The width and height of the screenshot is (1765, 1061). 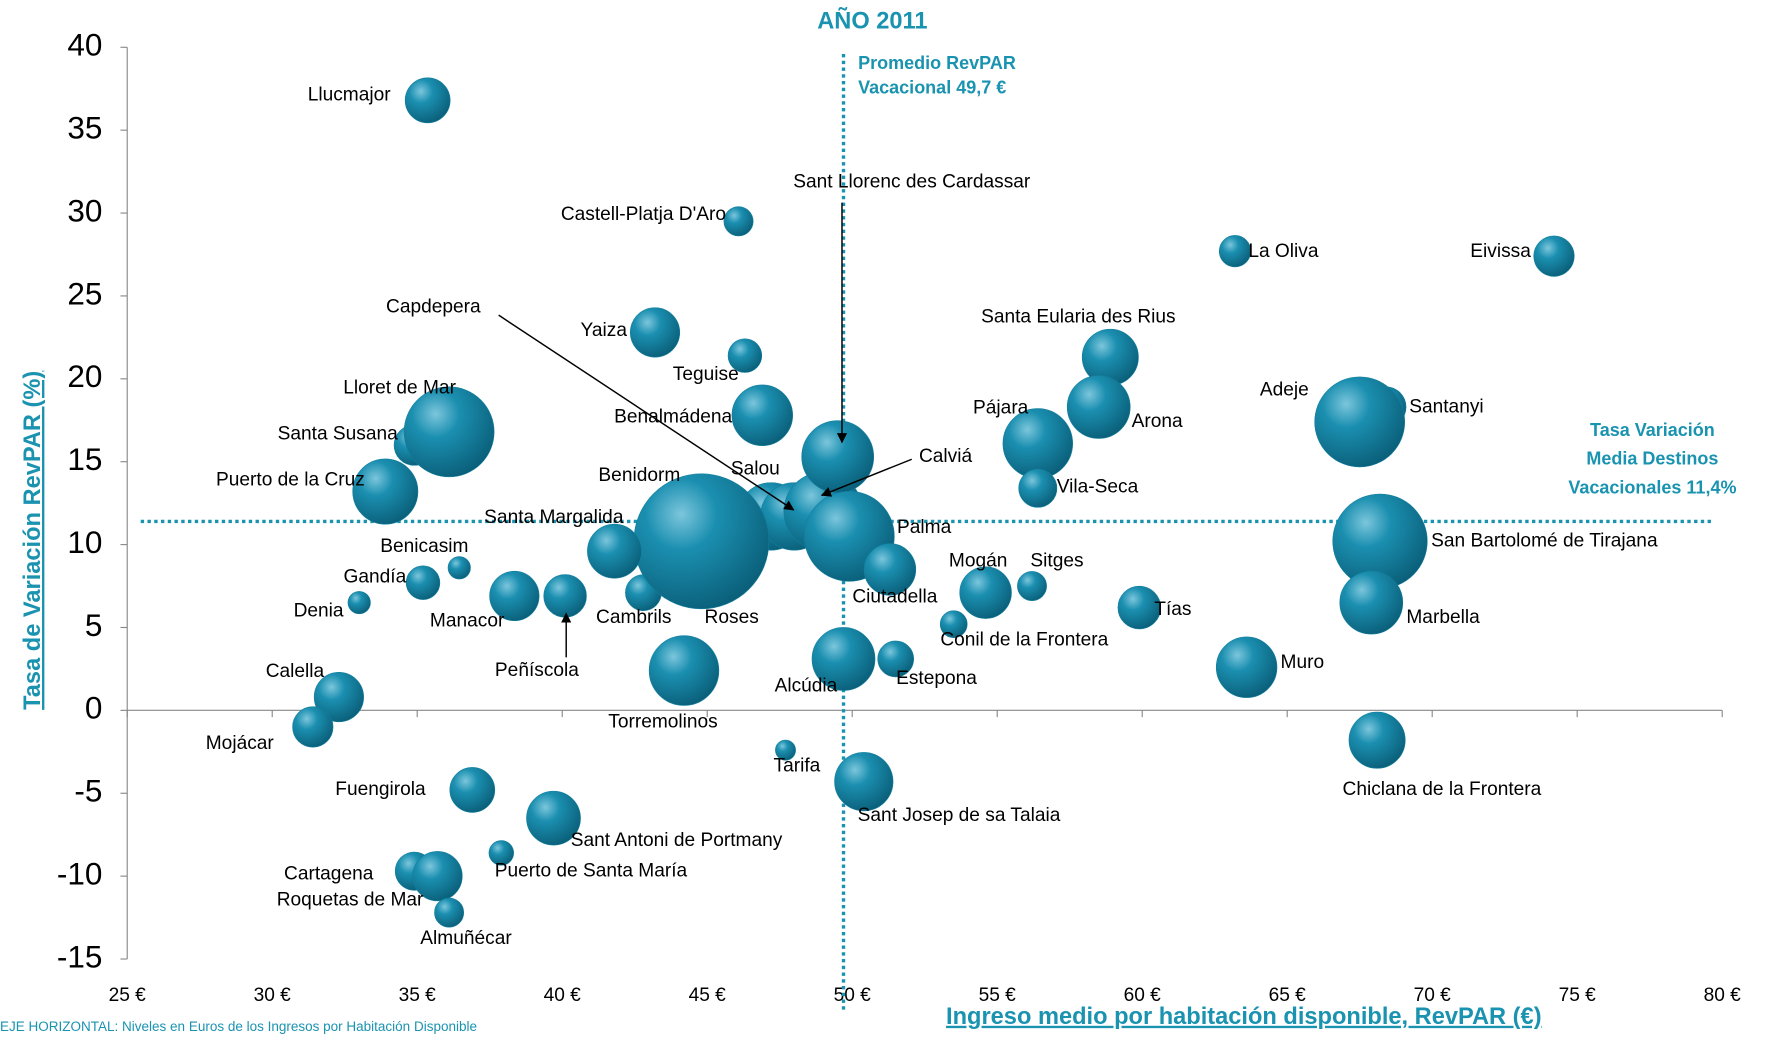 I want to click on bubble-label: Sitges, so click(x=1056, y=561).